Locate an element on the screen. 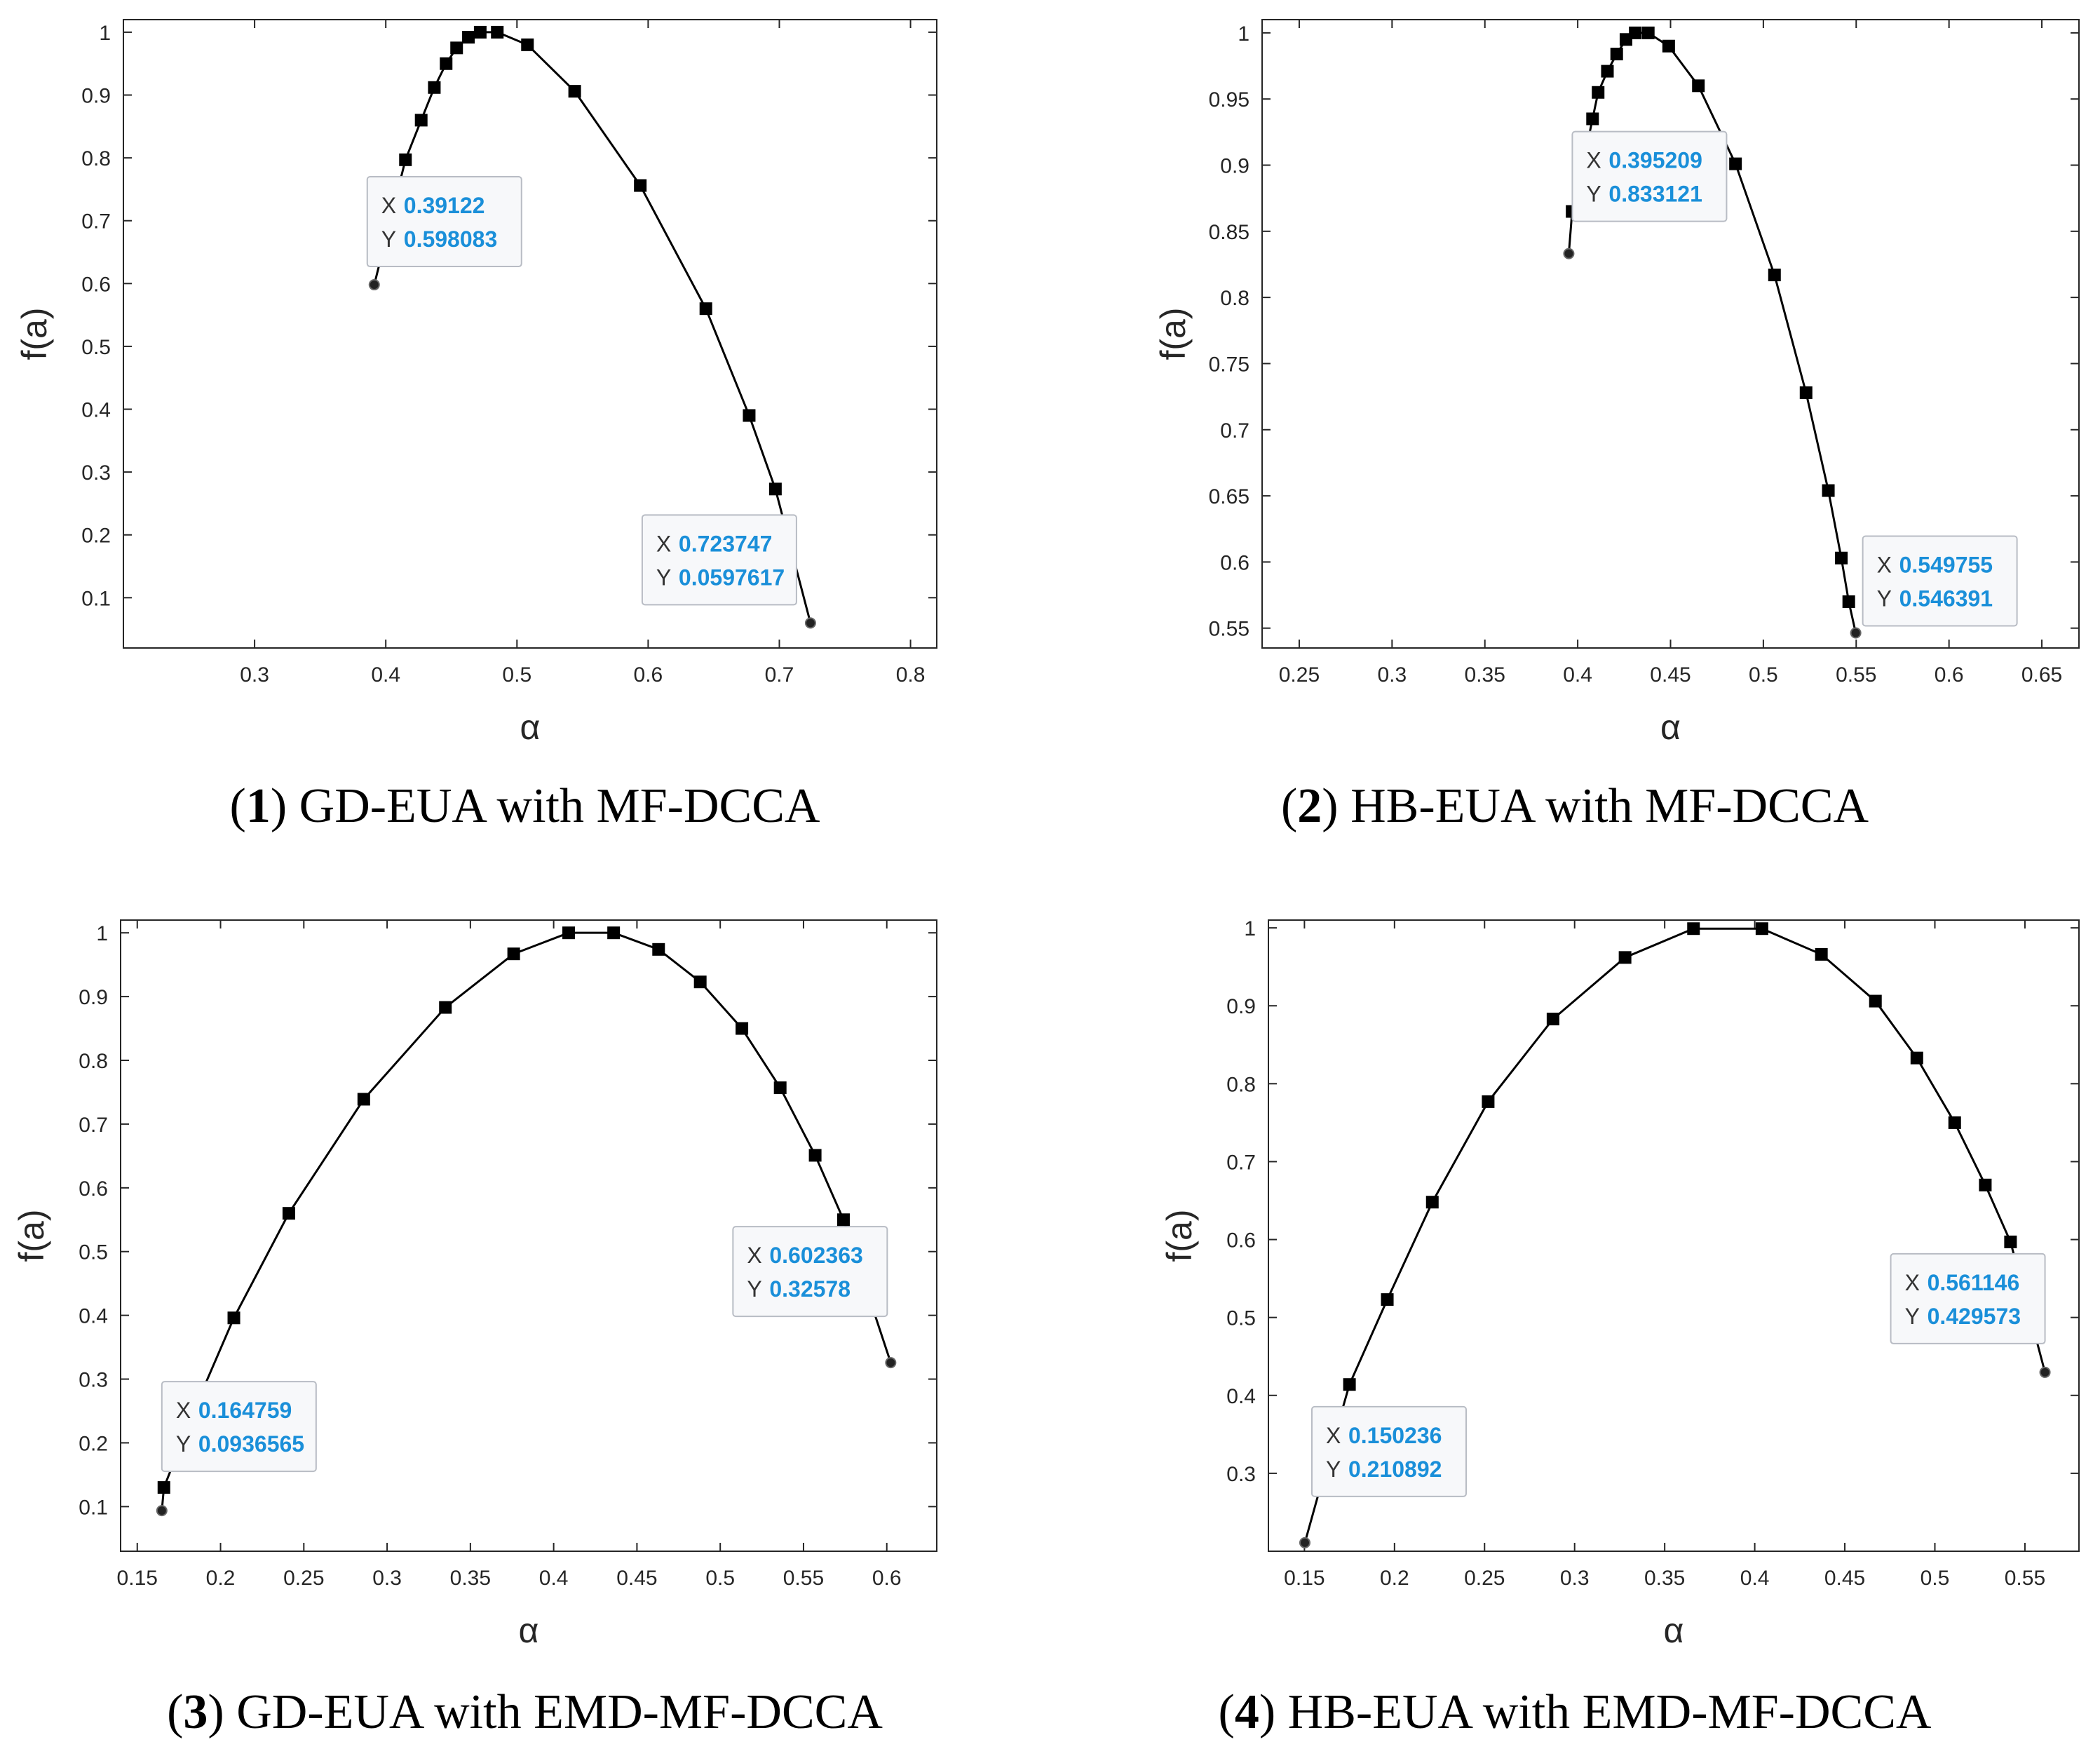  x-tick-label: 0.6 is located at coordinates (1949, 675).